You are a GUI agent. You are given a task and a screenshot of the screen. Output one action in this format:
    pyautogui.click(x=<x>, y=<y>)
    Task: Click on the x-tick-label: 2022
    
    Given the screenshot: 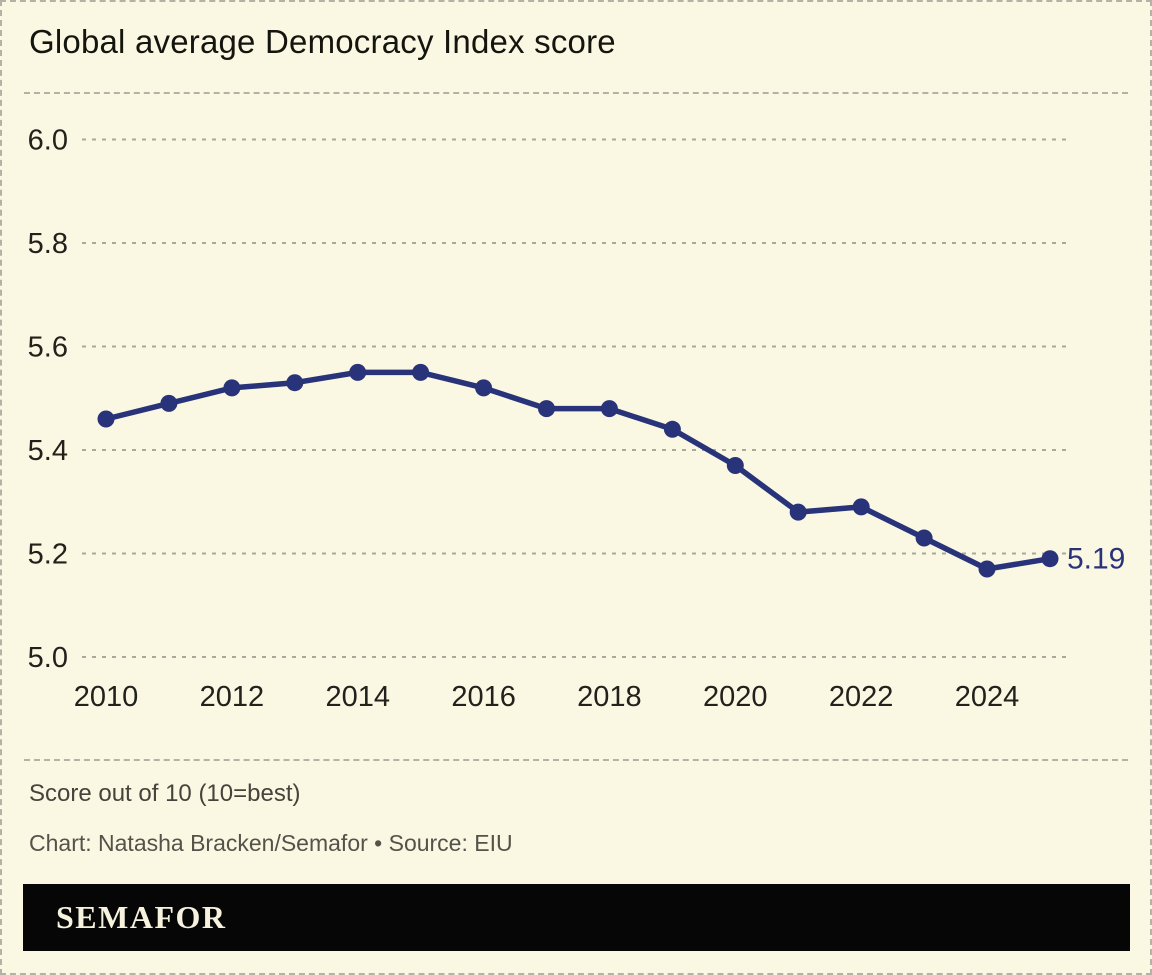 What is the action you would take?
    pyautogui.click(x=861, y=697)
    